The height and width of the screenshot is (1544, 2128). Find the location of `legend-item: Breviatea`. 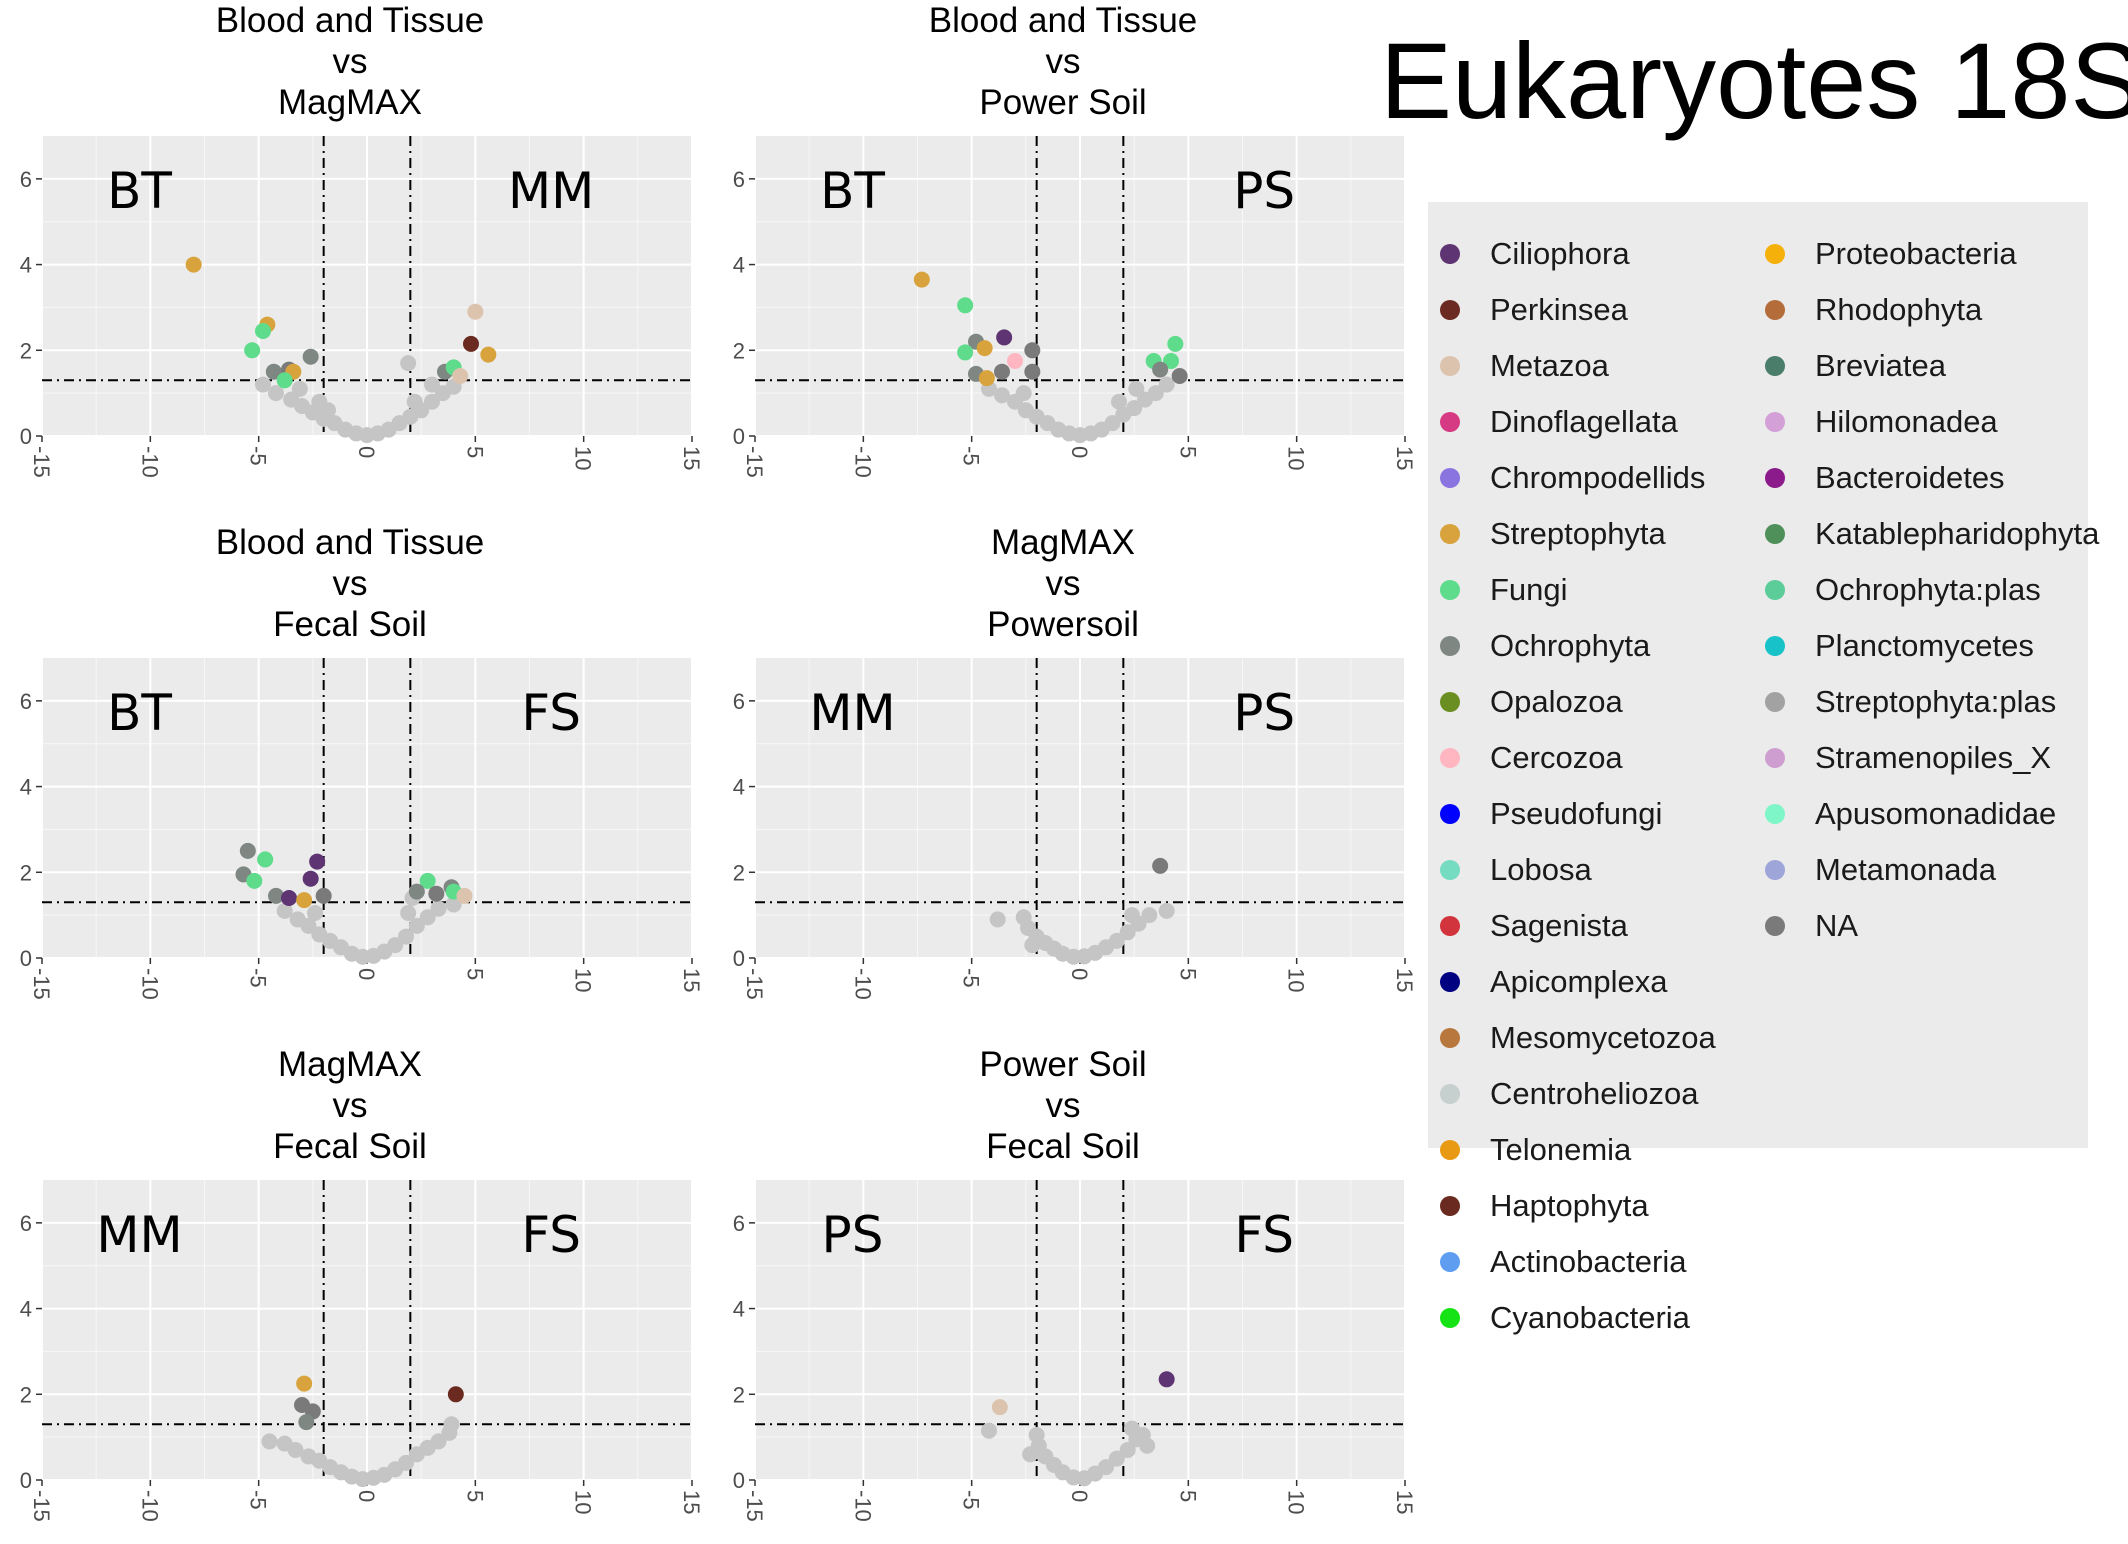

legend-item: Breviatea is located at coordinates (1849, 366).